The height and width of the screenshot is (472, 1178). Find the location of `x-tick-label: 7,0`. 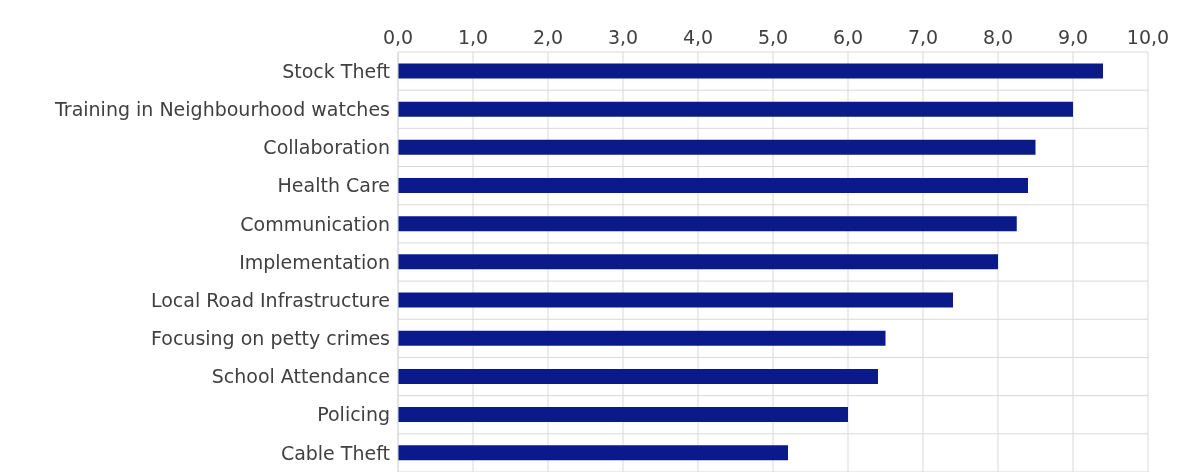

x-tick-label: 7,0 is located at coordinates (923, 37).